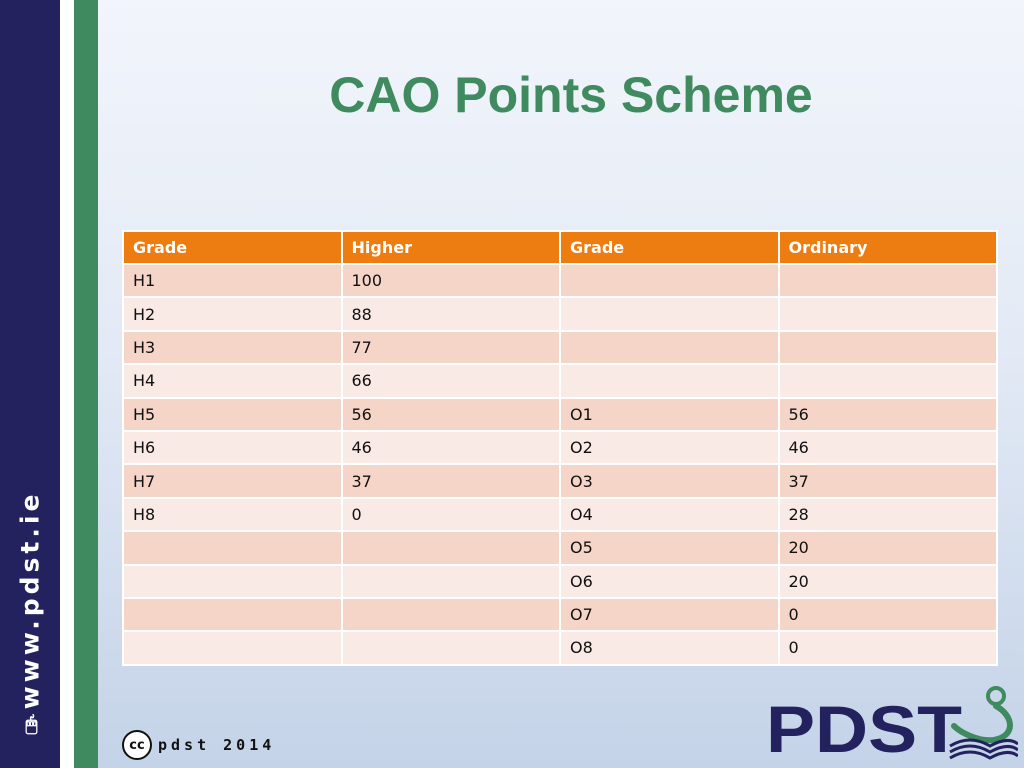 This screenshot has height=768, width=1024. Describe the element at coordinates (571, 95) in the screenshot. I see `page-title: CAO Points Scheme` at that location.